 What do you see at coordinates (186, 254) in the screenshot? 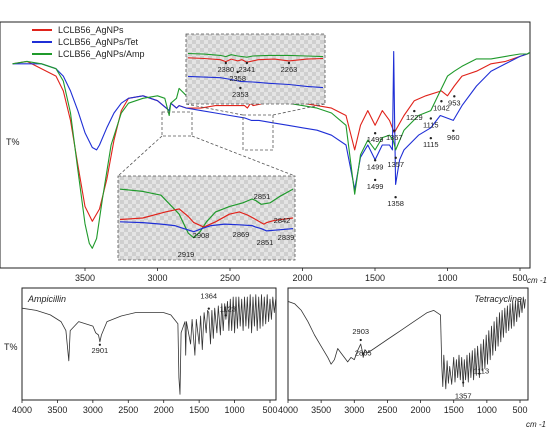
I see `peak-label: 2919` at bounding box center [186, 254].